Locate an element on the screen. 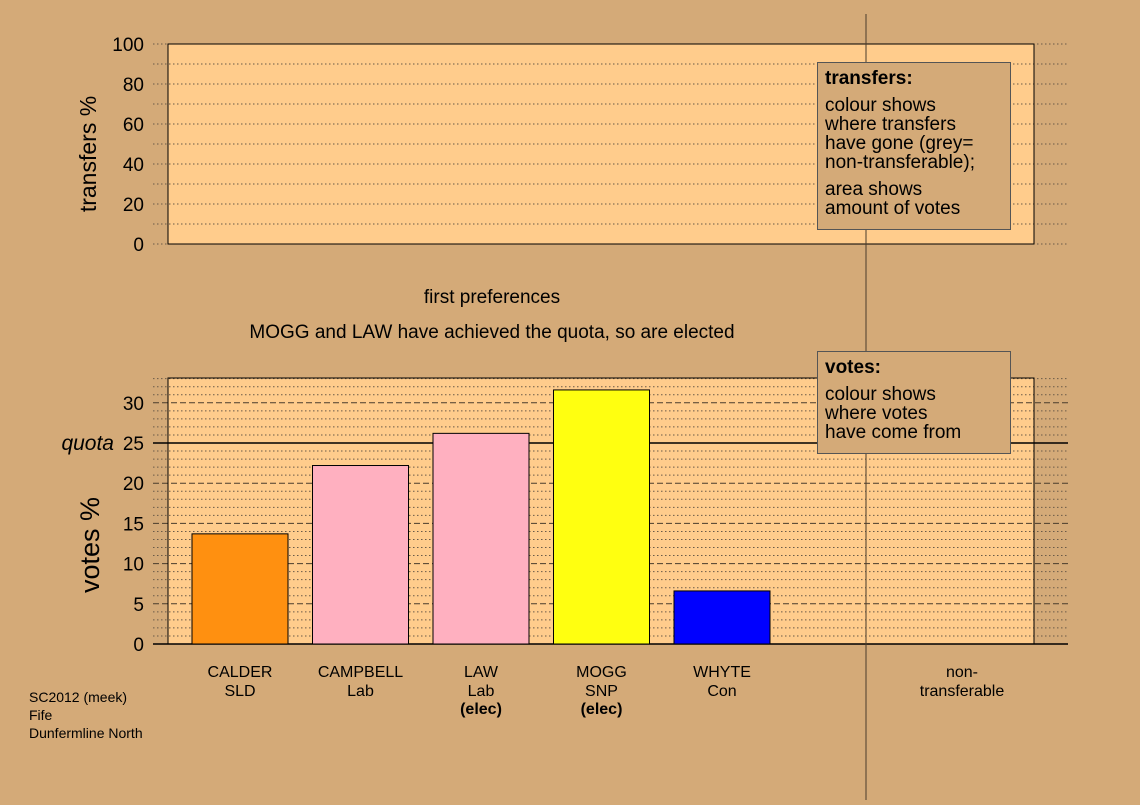  legend-line: where transfers is located at coordinates (890, 124).